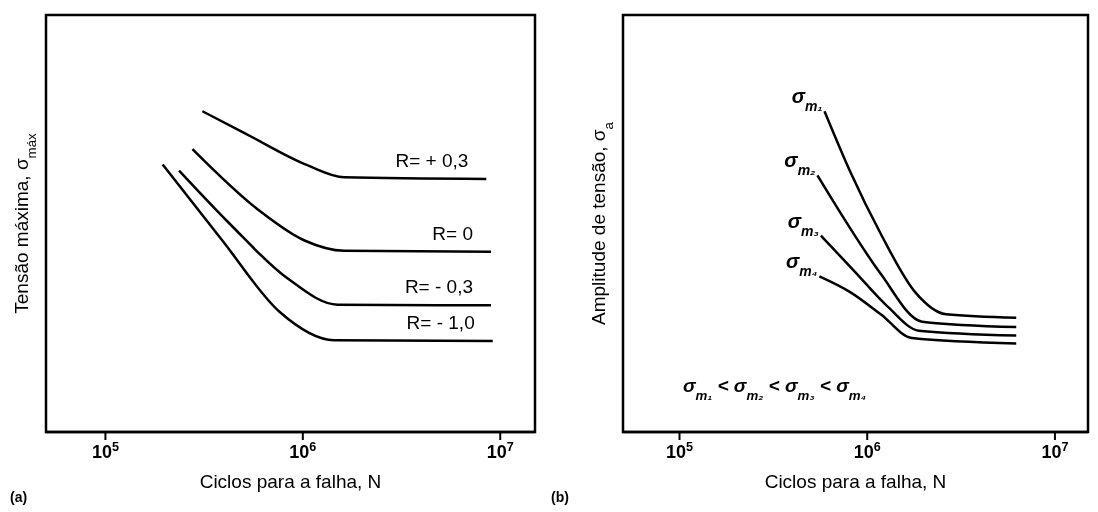 This screenshot has height=512, width=1098. I want to click on series-label: R= - 1,0, so click(440, 322).